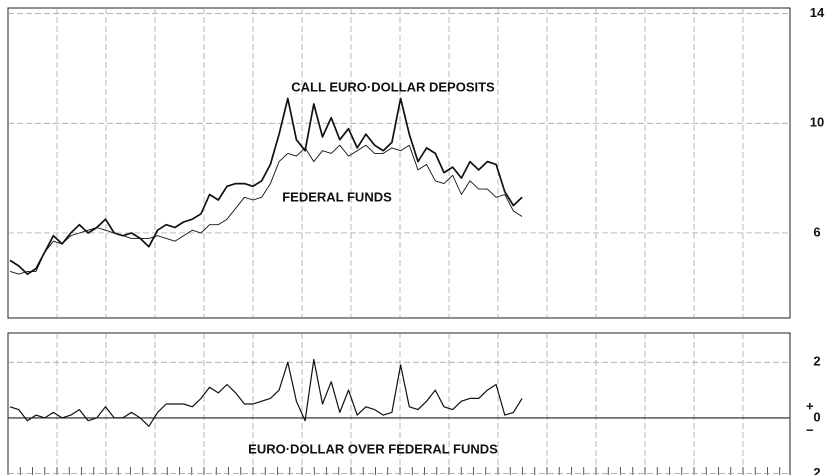 The width and height of the screenshot is (826, 475). What do you see at coordinates (817, 12) in the screenshot?
I see `y-tick-label: 14` at bounding box center [817, 12].